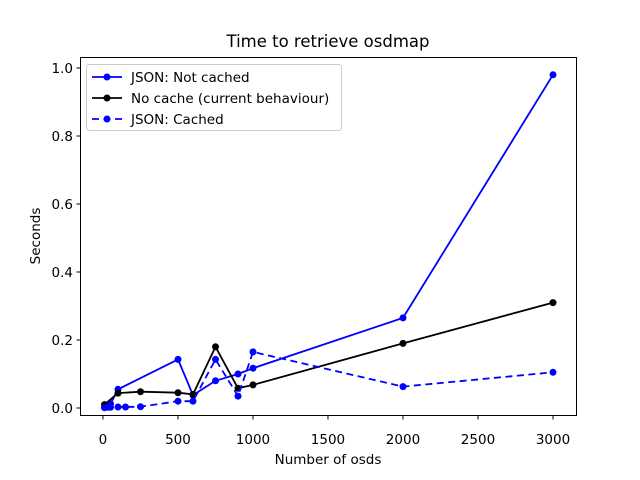 The height and width of the screenshot is (480, 640). Describe the element at coordinates (62, 273) in the screenshot. I see `y-tick-label: 0.4` at that location.